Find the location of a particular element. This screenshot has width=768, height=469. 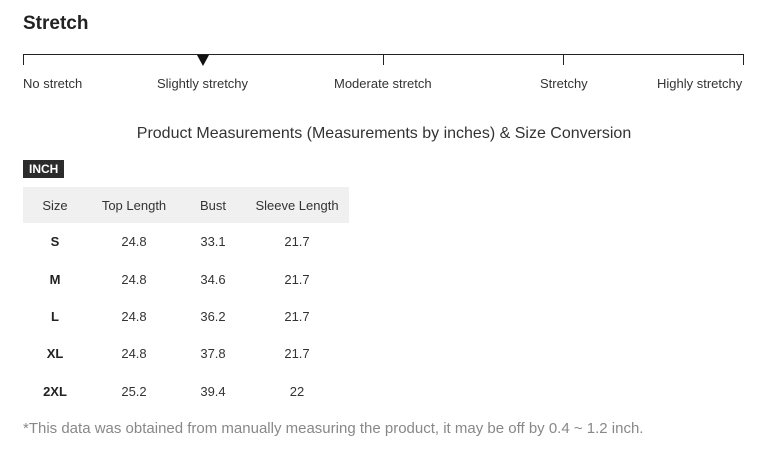

bust-cell: 34.6 is located at coordinates (213, 279).